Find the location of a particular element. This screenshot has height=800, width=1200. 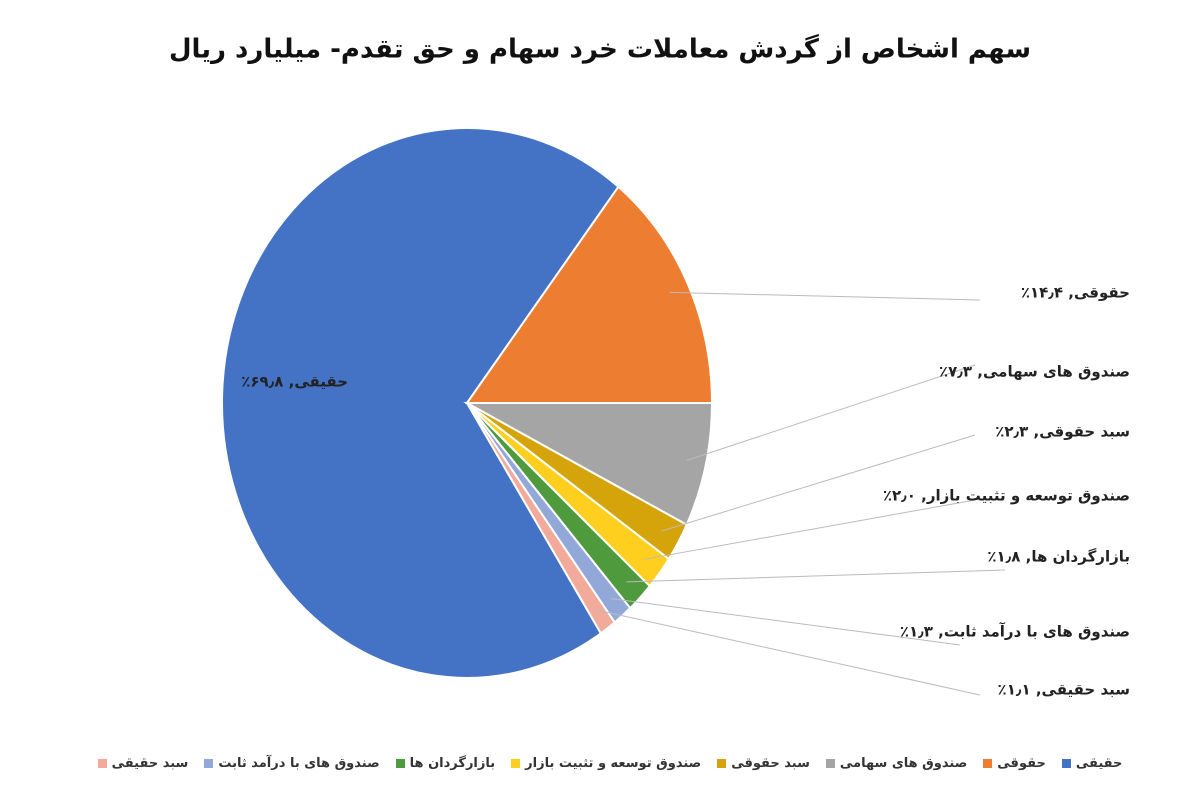

legend-label: حقیقی is located at coordinates (1099, 763).